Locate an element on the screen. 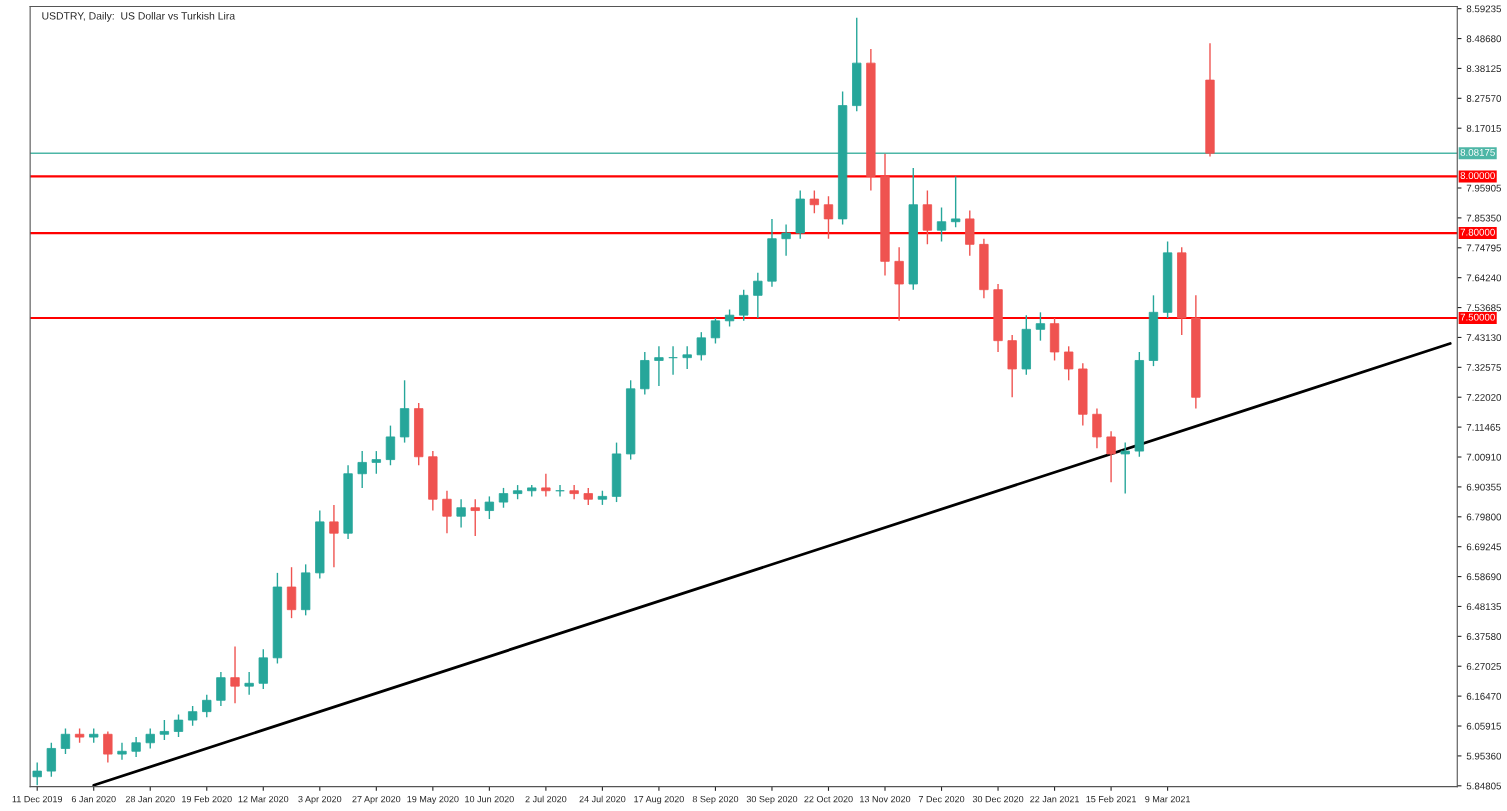 The image size is (1507, 811). y-tick-label: 8.38125 is located at coordinates (1484, 69).